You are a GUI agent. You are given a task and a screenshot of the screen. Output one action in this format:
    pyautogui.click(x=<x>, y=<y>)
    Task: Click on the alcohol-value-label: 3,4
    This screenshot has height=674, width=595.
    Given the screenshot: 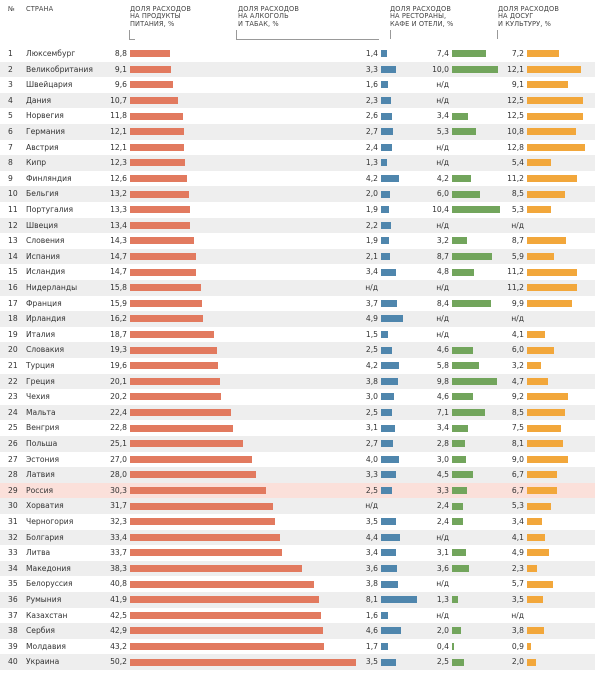 What is the action you would take?
    pyautogui.click(x=371, y=272)
    